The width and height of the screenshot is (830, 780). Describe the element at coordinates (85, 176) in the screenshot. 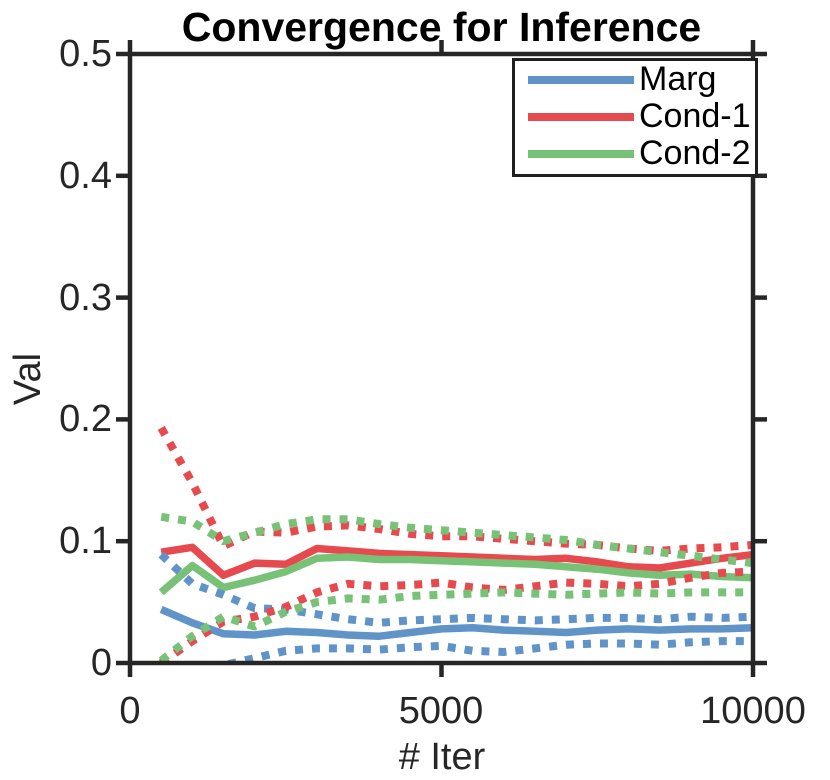

I see `y-tick-label-0p4: 0.4` at that location.